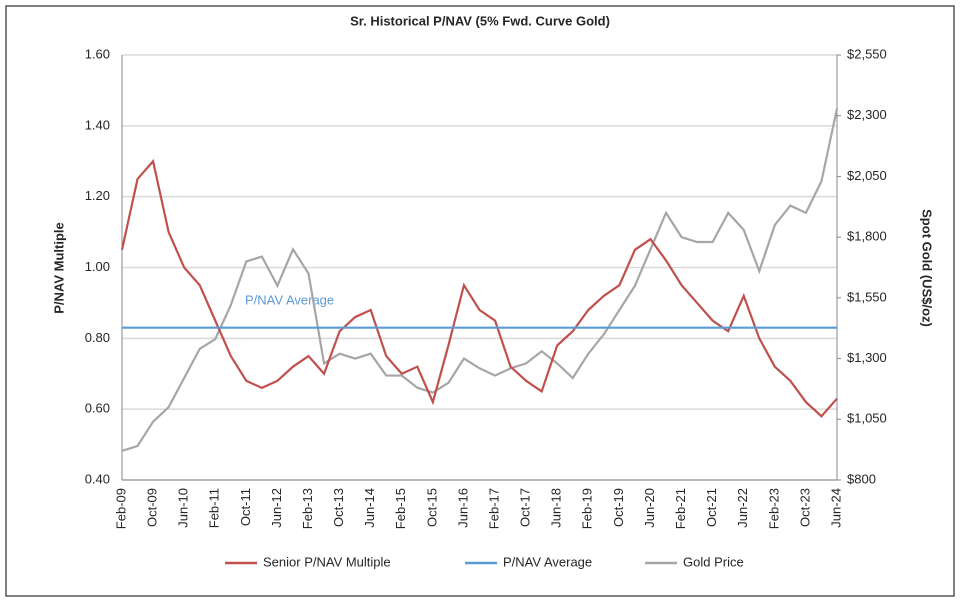 Image resolution: width=962 pixels, height=608 pixels. Describe the element at coordinates (462, 508) in the screenshot. I see `x-tick-label: Jun-16` at that location.